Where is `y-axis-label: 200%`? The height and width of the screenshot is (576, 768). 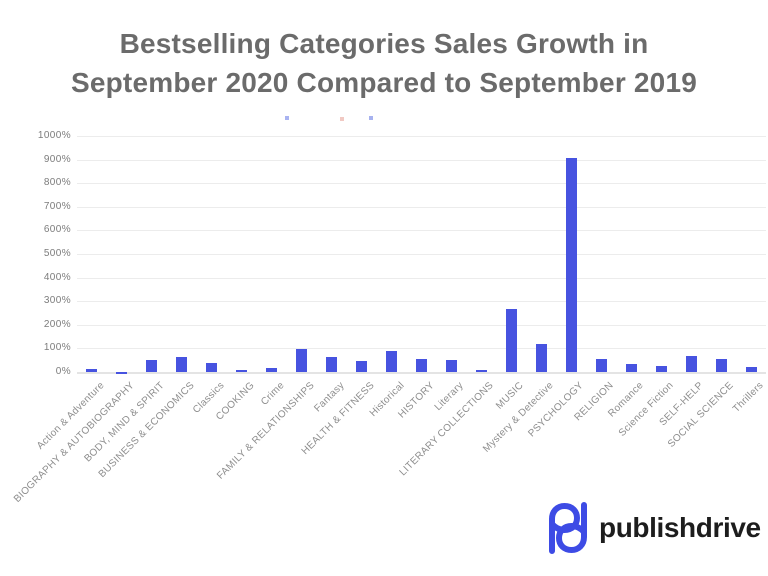 y-axis-label: 200% is located at coordinates (57, 324).